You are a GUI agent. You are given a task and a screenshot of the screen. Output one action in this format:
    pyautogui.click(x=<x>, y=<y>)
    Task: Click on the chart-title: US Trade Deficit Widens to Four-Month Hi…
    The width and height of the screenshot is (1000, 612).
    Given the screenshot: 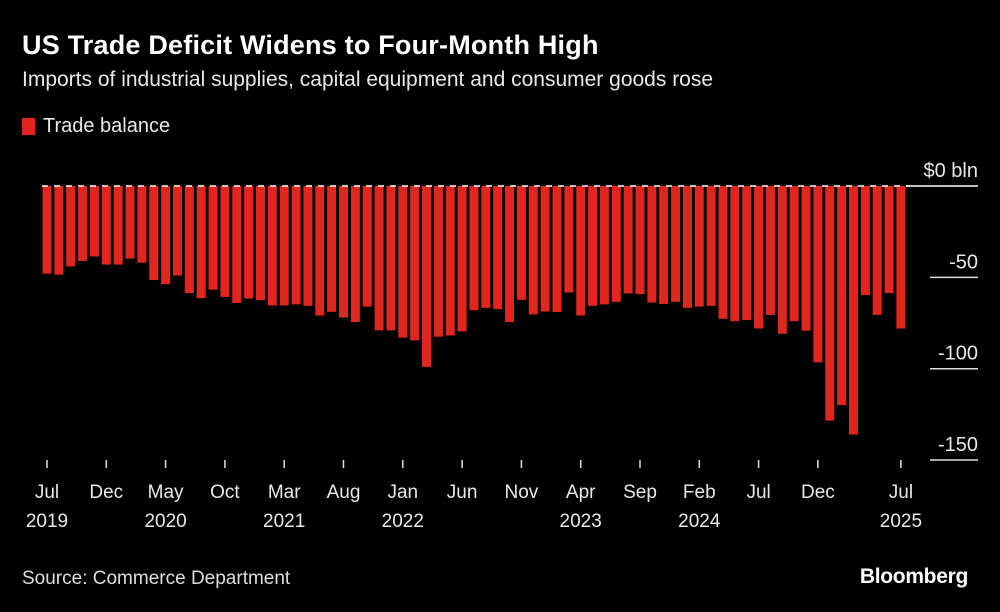 What is the action you would take?
    pyautogui.click(x=310, y=45)
    